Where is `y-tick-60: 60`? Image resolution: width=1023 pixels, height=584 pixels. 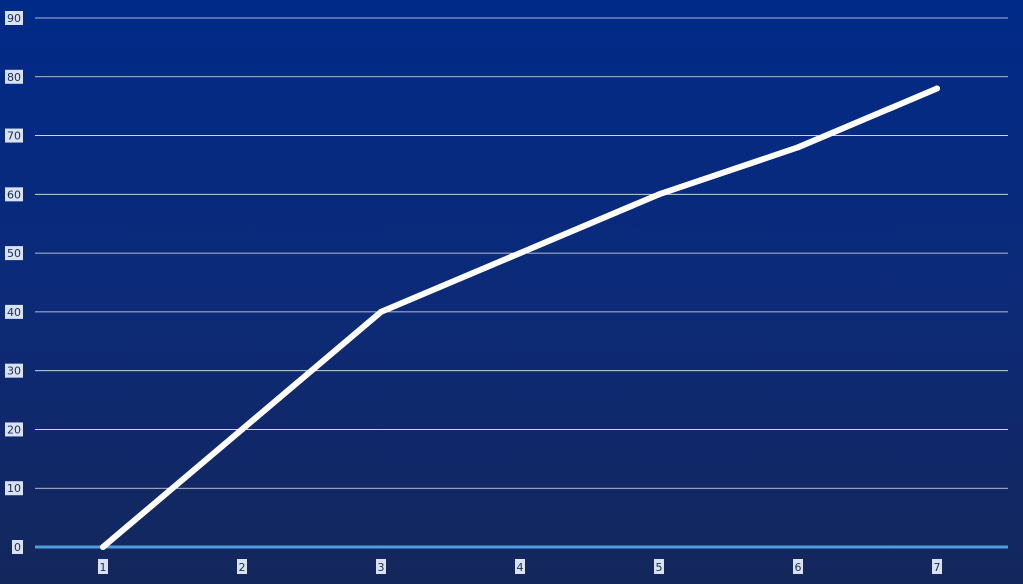 y-tick-60: 60 is located at coordinates (14, 194).